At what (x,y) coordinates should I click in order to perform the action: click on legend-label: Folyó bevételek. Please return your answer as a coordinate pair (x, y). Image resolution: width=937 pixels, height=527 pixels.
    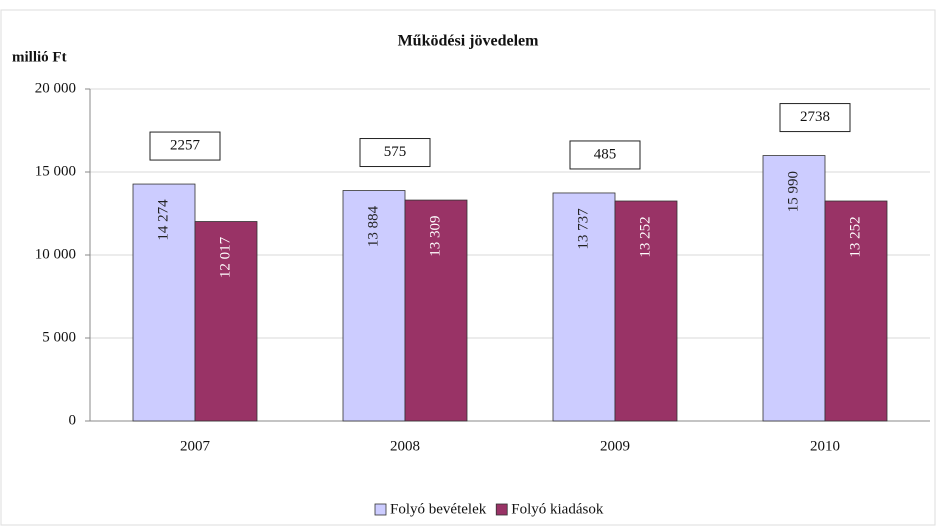
    Looking at the image, I should click on (438, 509).